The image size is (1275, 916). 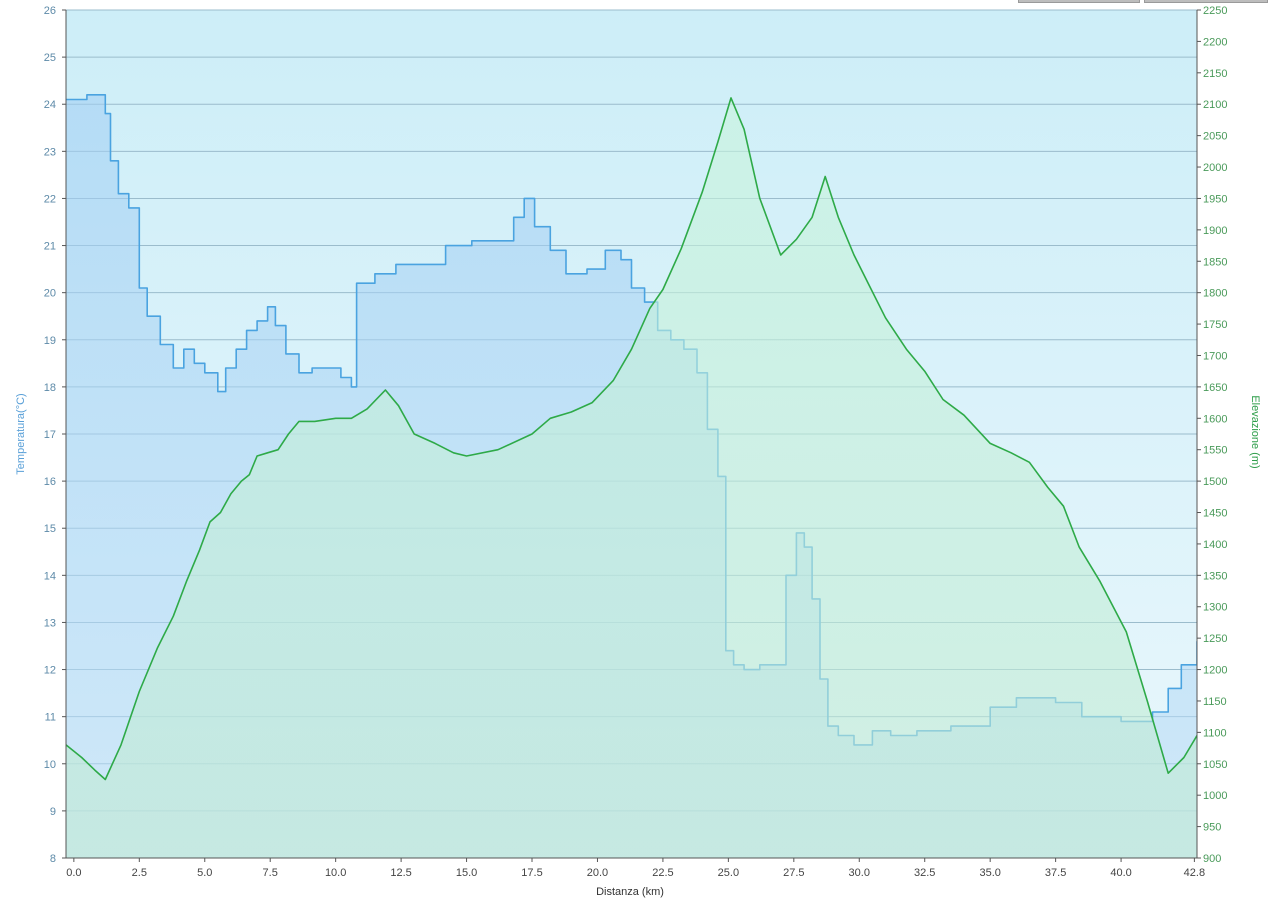 What do you see at coordinates (1215, 733) in the screenshot?
I see `y-right-tick-1100: 1100` at bounding box center [1215, 733].